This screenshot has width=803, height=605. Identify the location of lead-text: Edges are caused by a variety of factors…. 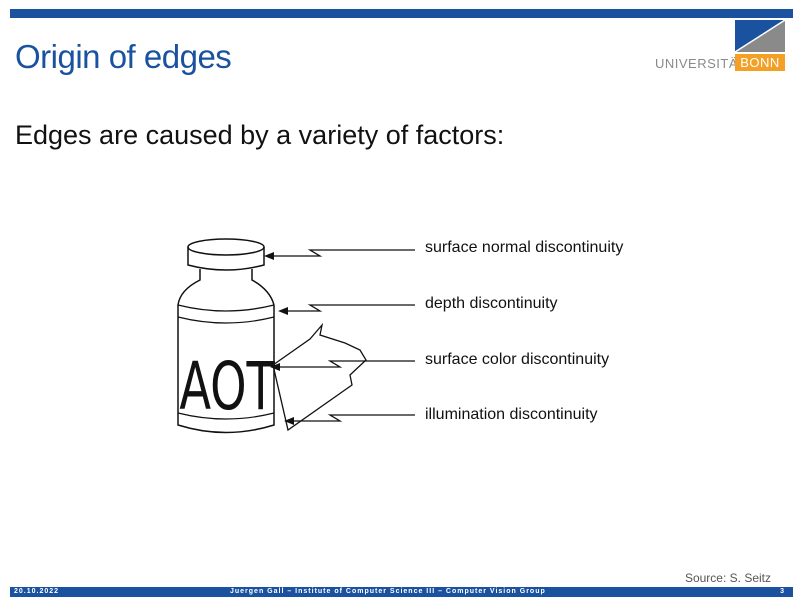
(260, 135).